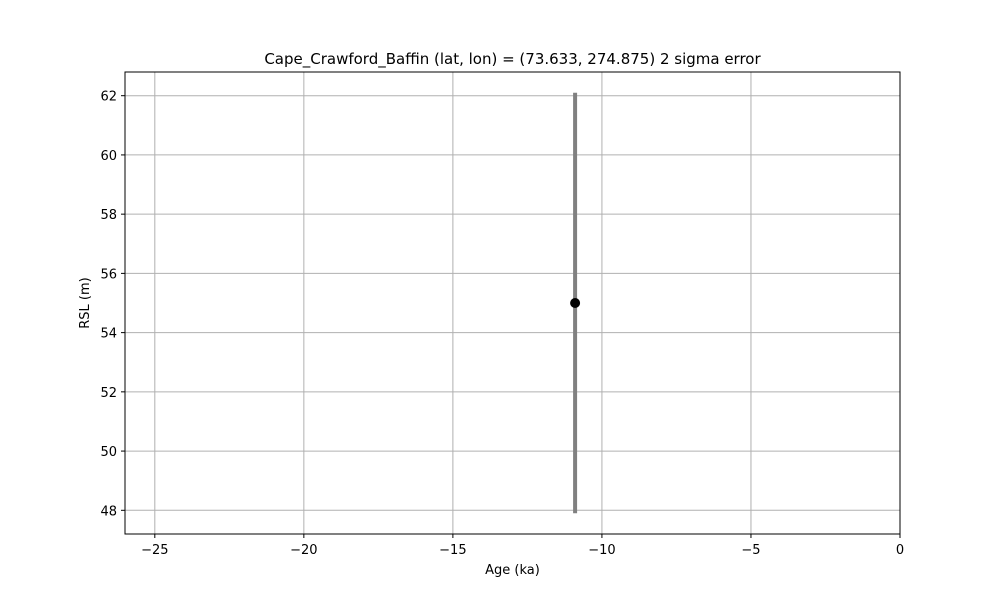 Image resolution: width=1000 pixels, height=600 pixels. Describe the element at coordinates (900, 550) in the screenshot. I see `x-tick-label: 0` at that location.